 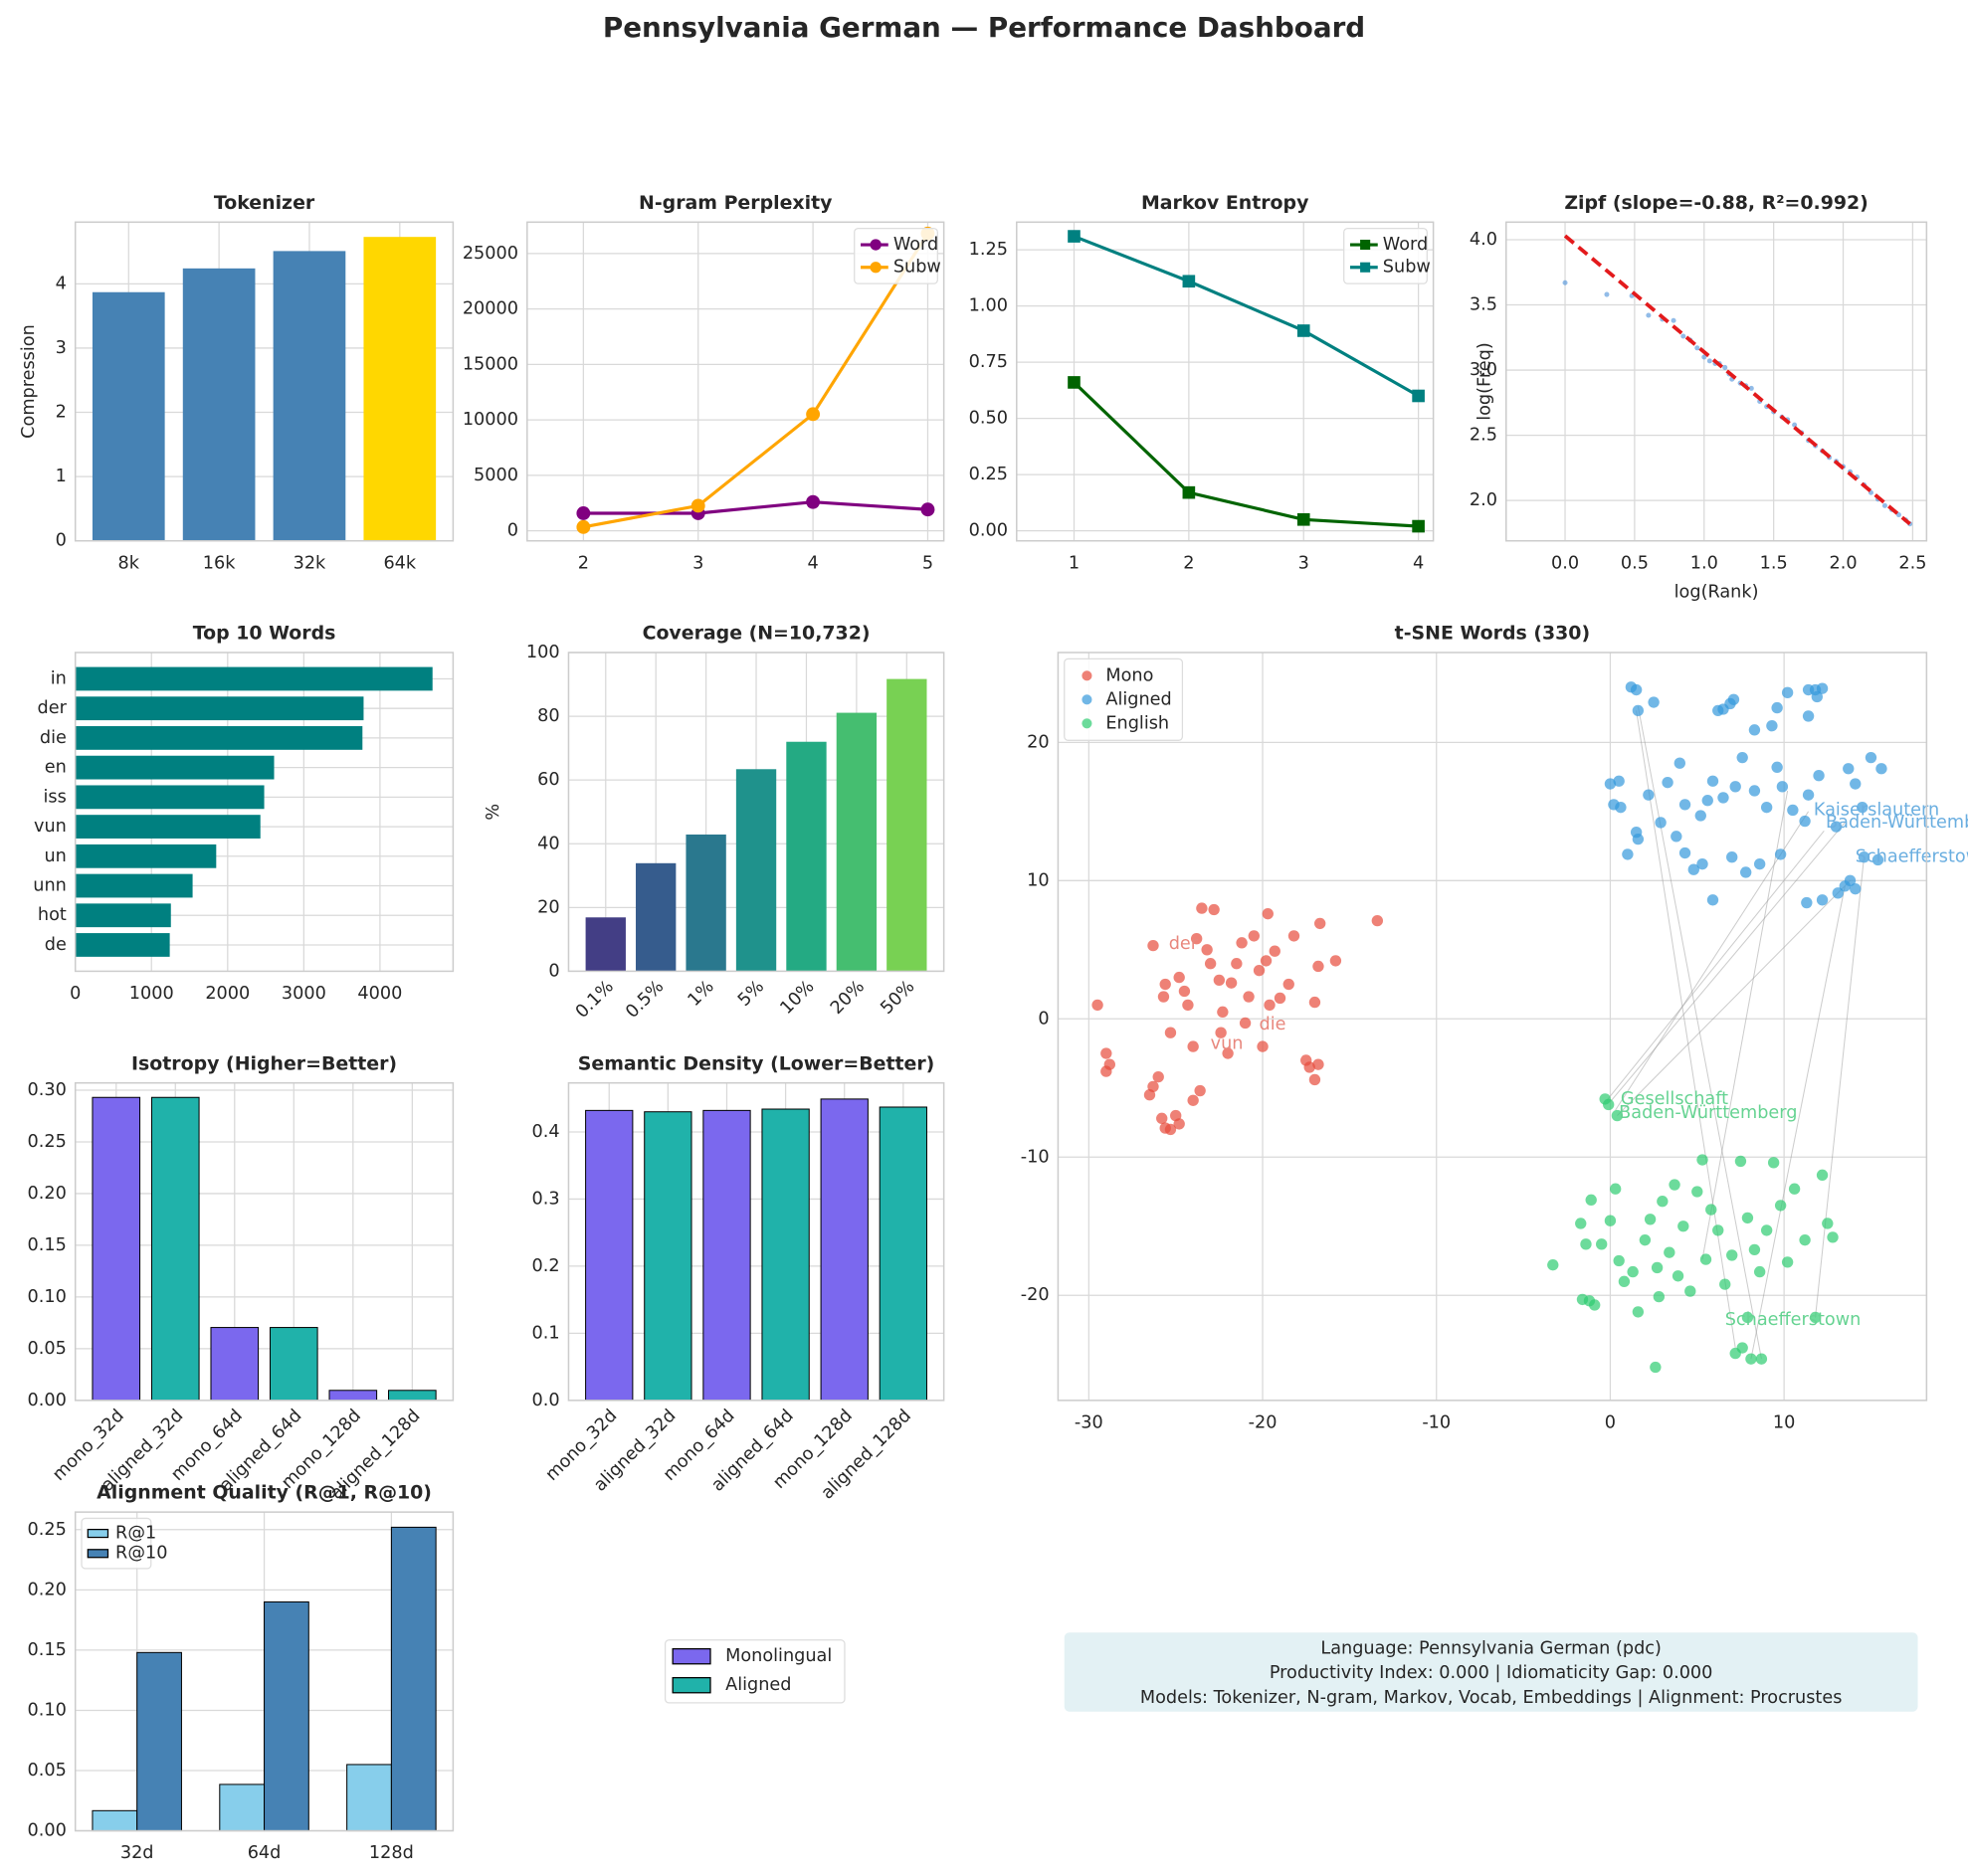 I want to click on y-tick-label: 0.15, so click(x=47, y=1650).